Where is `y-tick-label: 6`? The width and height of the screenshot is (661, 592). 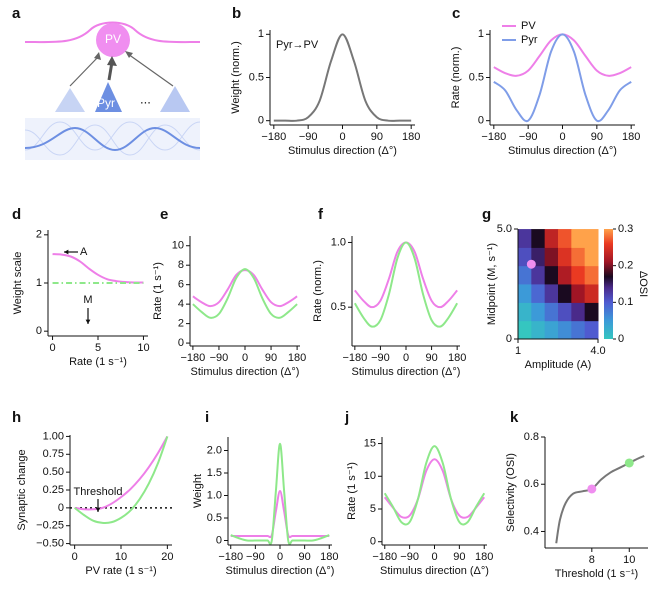
y-tick-label: 6 is located at coordinates (181, 285).